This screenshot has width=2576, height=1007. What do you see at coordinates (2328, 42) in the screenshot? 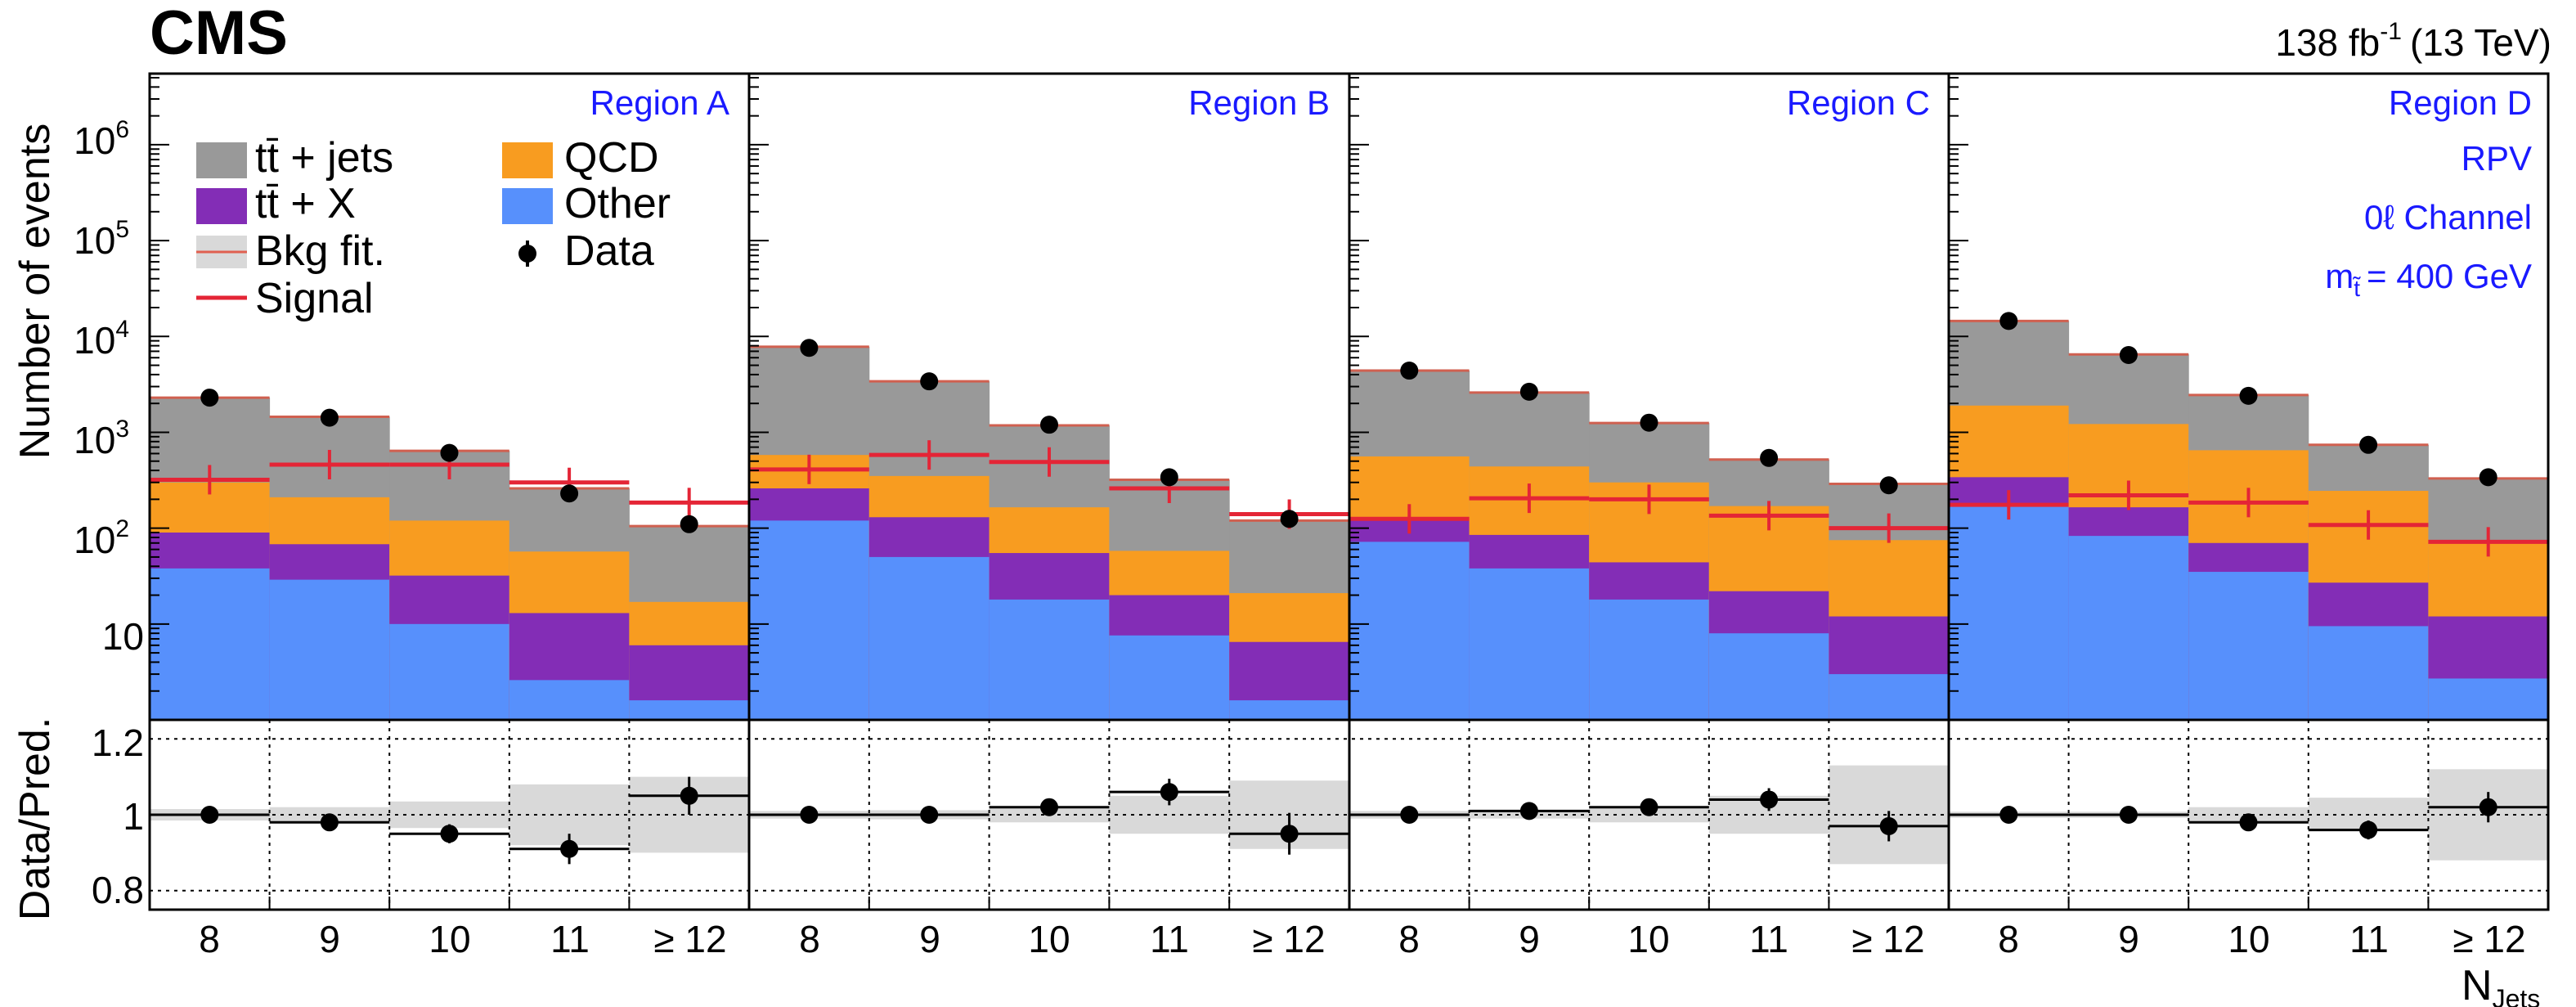
I see `lumi-value: 138 fb` at bounding box center [2328, 42].